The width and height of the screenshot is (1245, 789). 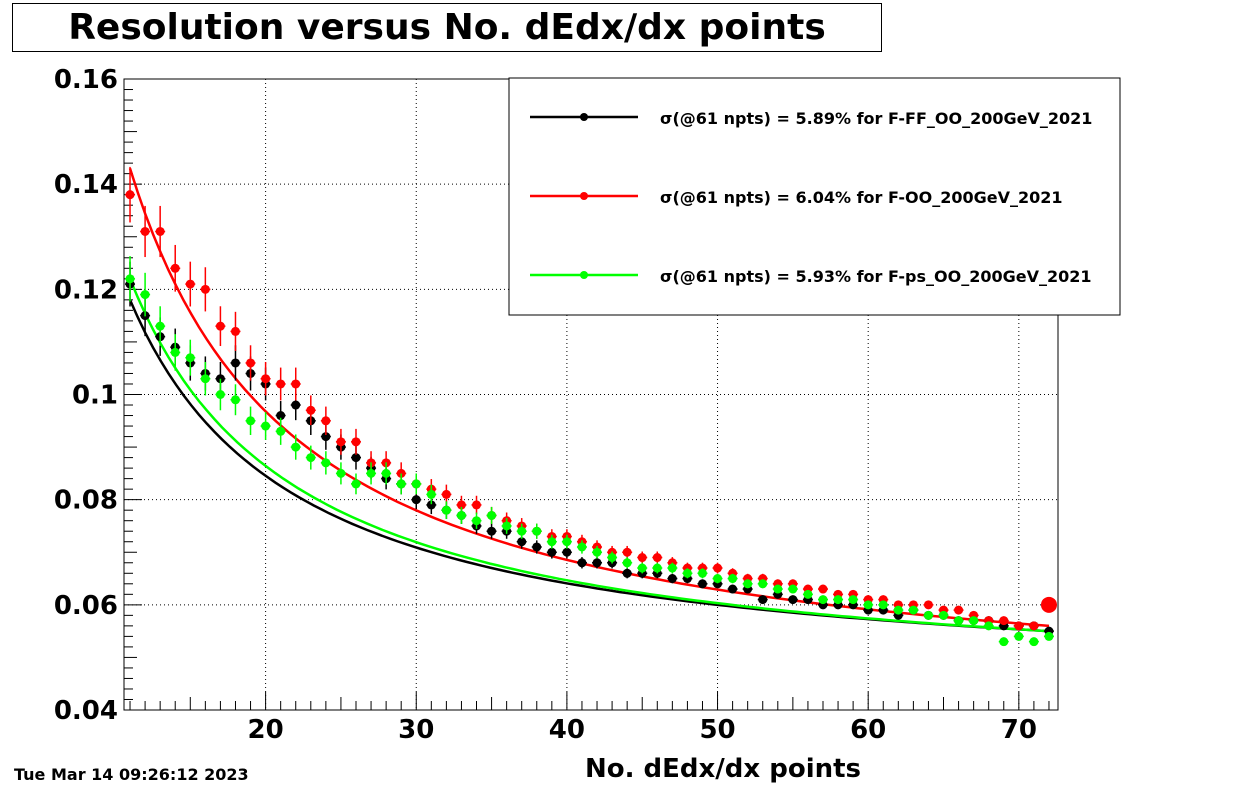 I want to click on legend-marker, so click(x=584, y=275).